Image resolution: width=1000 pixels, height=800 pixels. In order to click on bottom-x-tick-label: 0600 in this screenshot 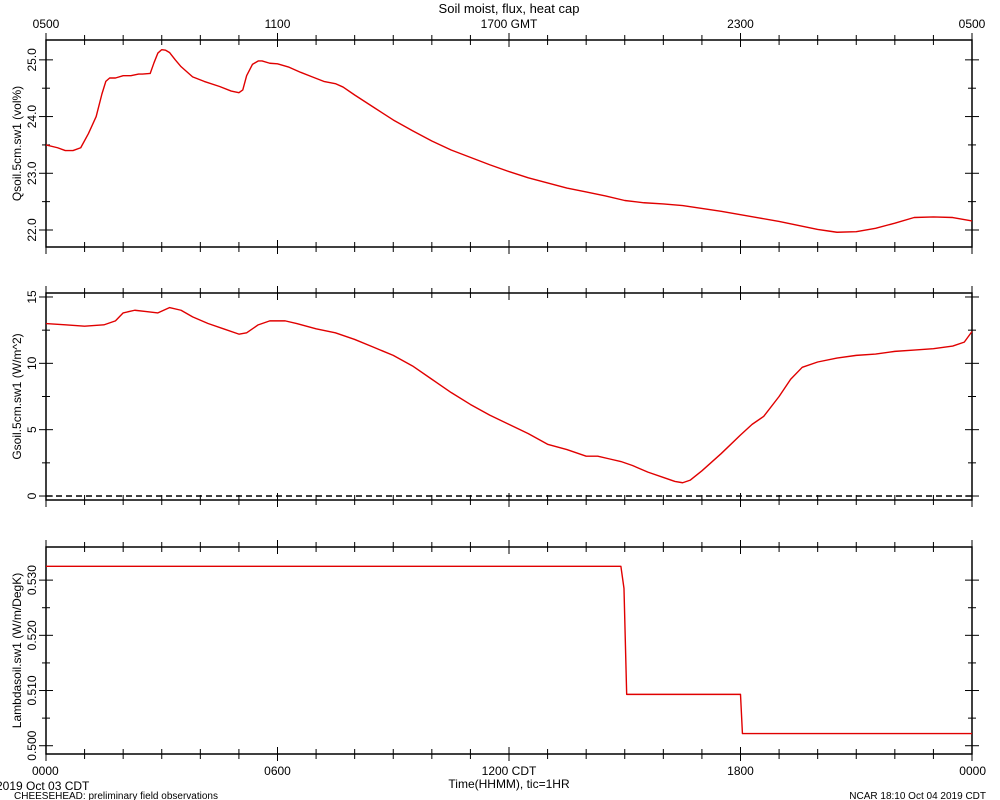, I will do `click(277, 771)`.